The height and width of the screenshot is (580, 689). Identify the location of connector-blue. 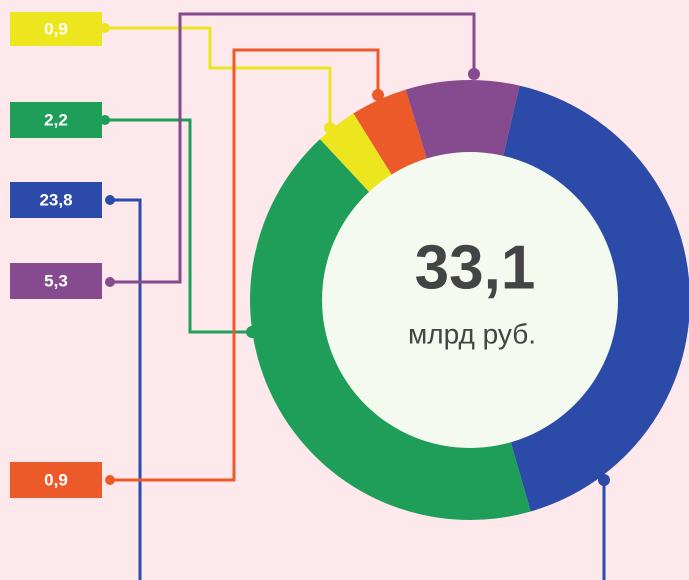
(126, 389).